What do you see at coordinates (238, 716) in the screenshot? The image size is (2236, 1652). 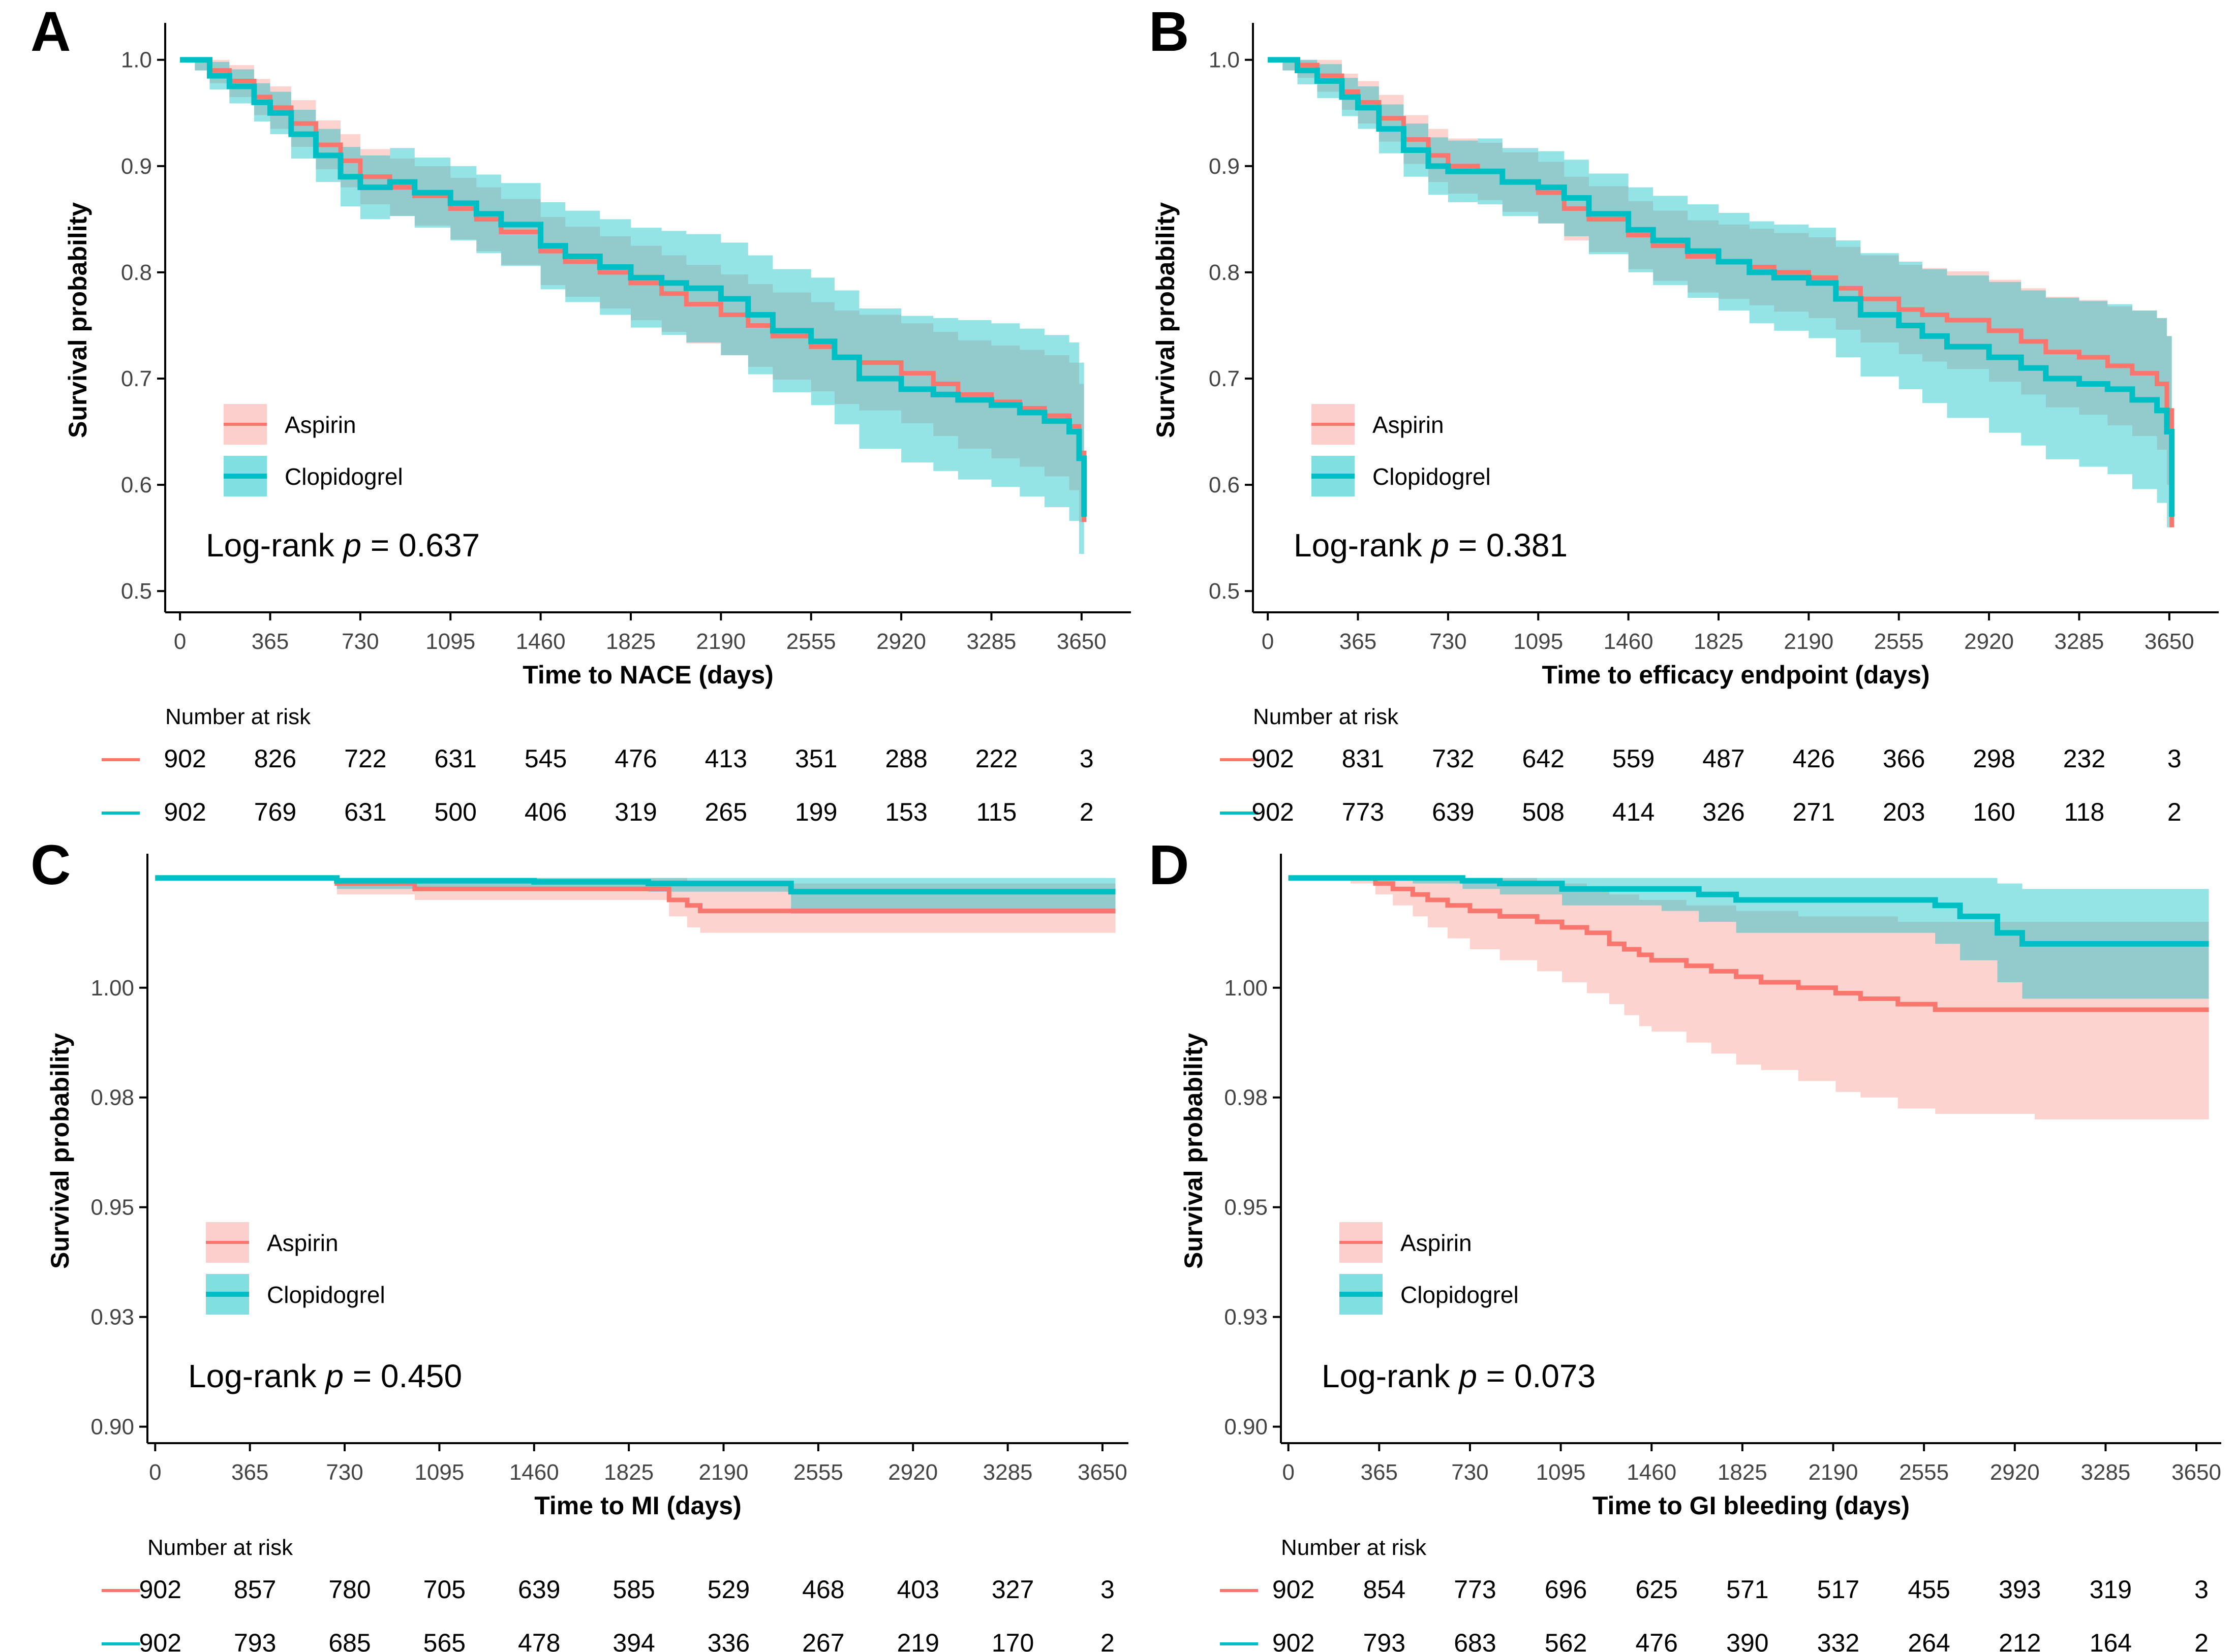 I see `risk-table-title: Number at risk` at bounding box center [238, 716].